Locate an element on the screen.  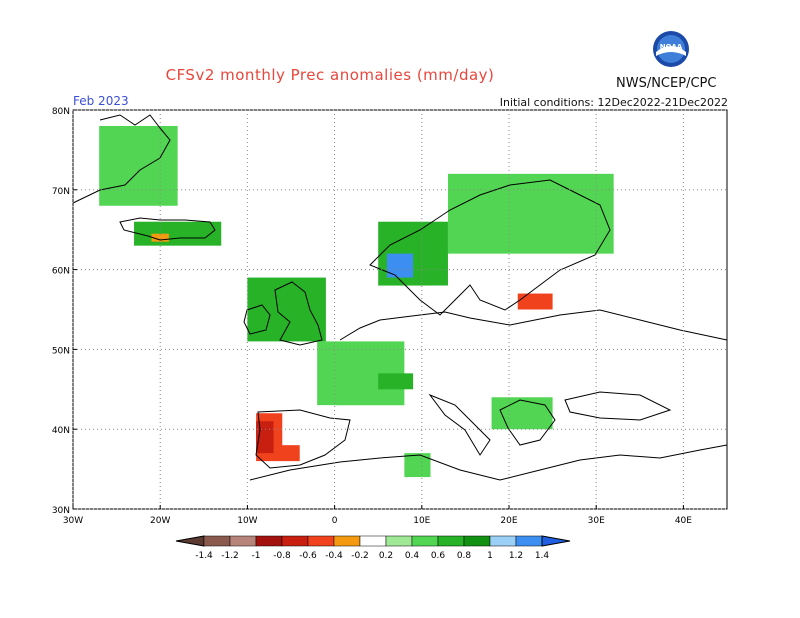
north-africa-coast is located at coordinates (488, 462).